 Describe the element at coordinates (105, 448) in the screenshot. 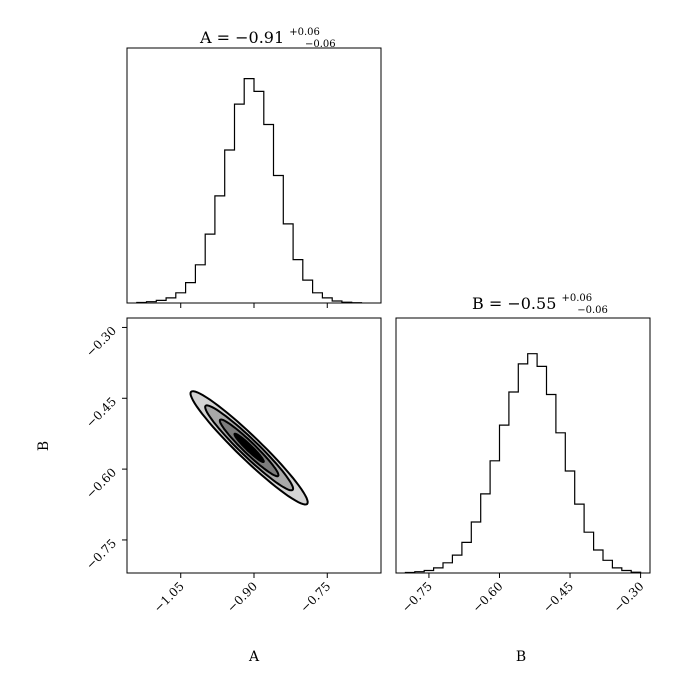

I see `yticks-joint: −0.30 −0.45 −0.60 −0.75` at that location.